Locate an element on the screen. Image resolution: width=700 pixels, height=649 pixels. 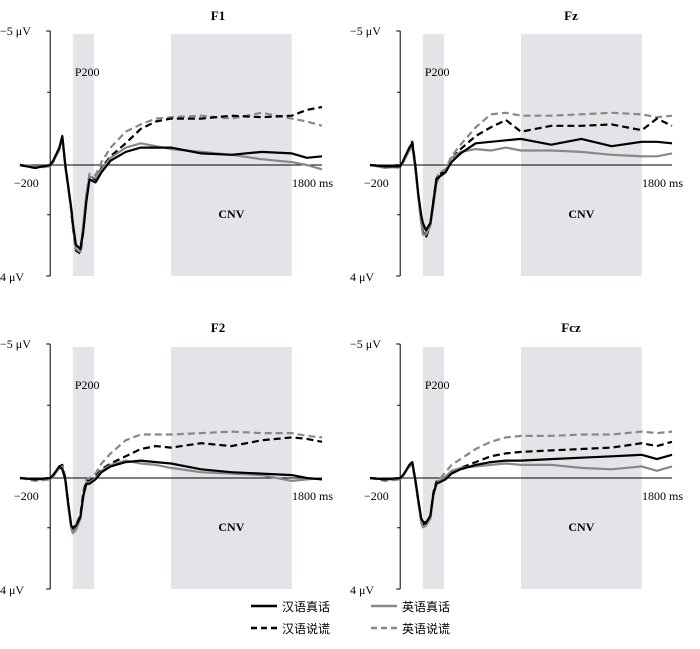
legend-item: 英语真话 is located at coordinates (410, 606).